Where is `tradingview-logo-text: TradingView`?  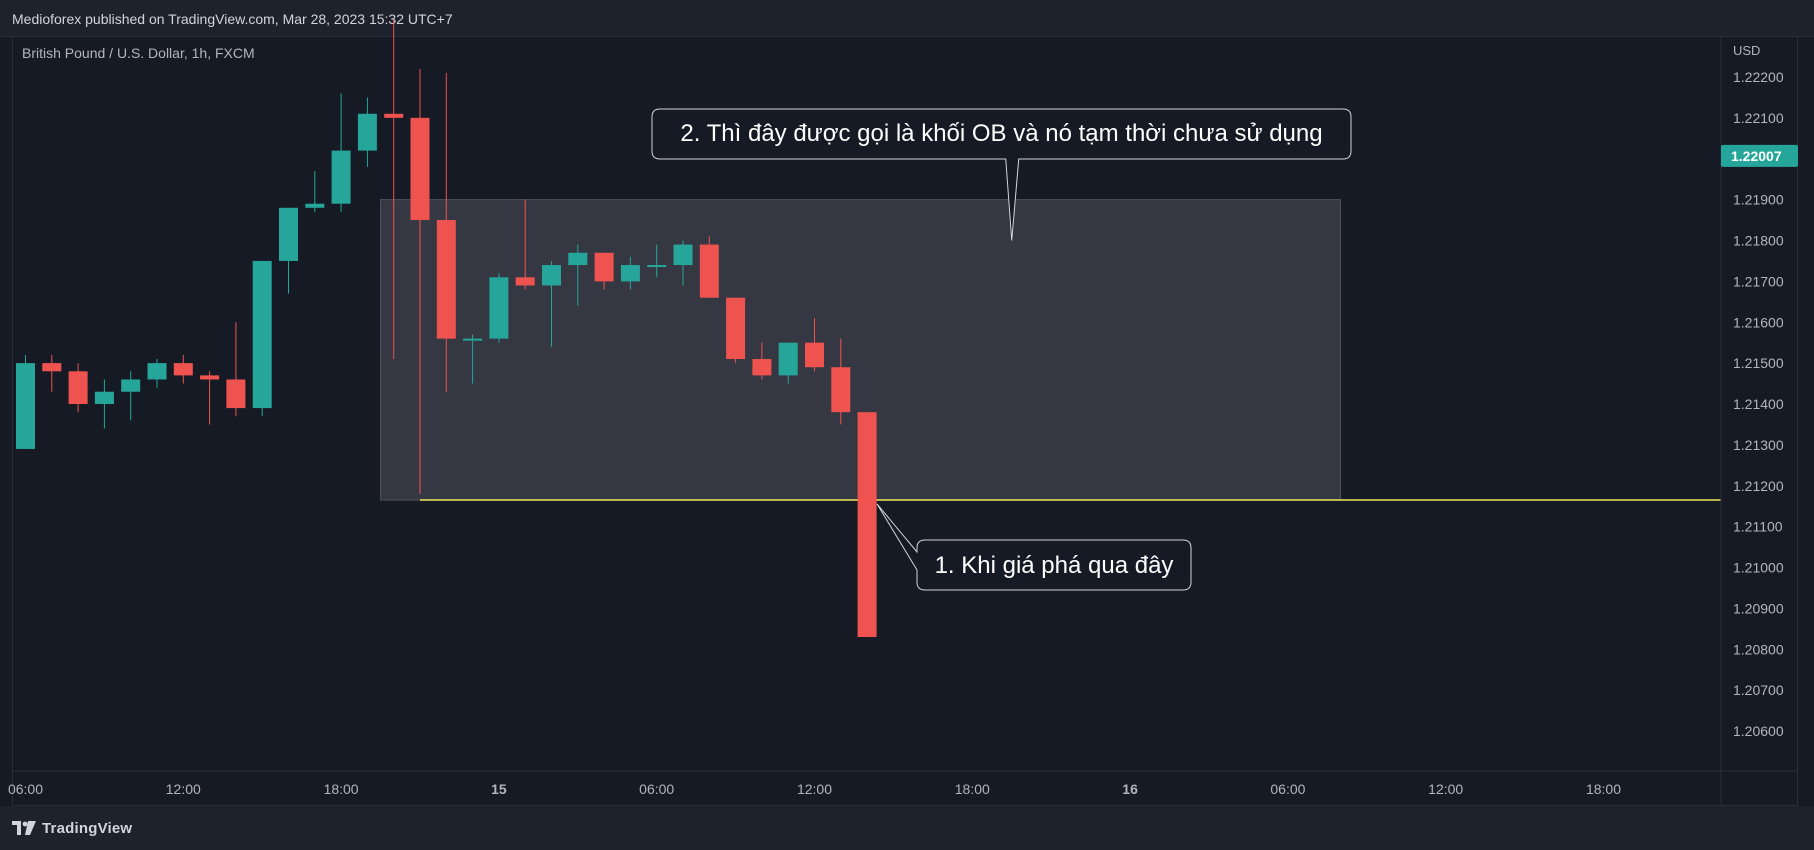 tradingview-logo-text: TradingView is located at coordinates (87, 828).